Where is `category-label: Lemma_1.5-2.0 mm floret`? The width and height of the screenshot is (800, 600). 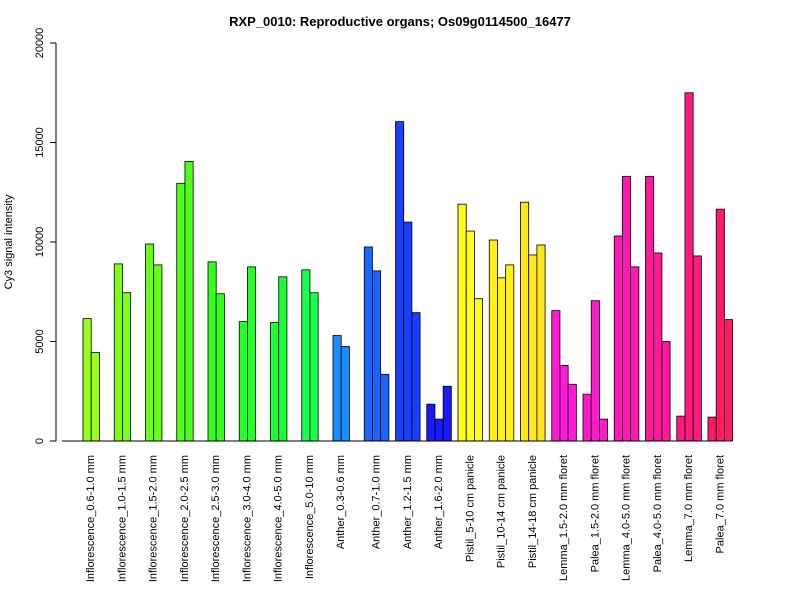 category-label: Lemma_1.5-2.0 mm floret is located at coordinates (564, 518).